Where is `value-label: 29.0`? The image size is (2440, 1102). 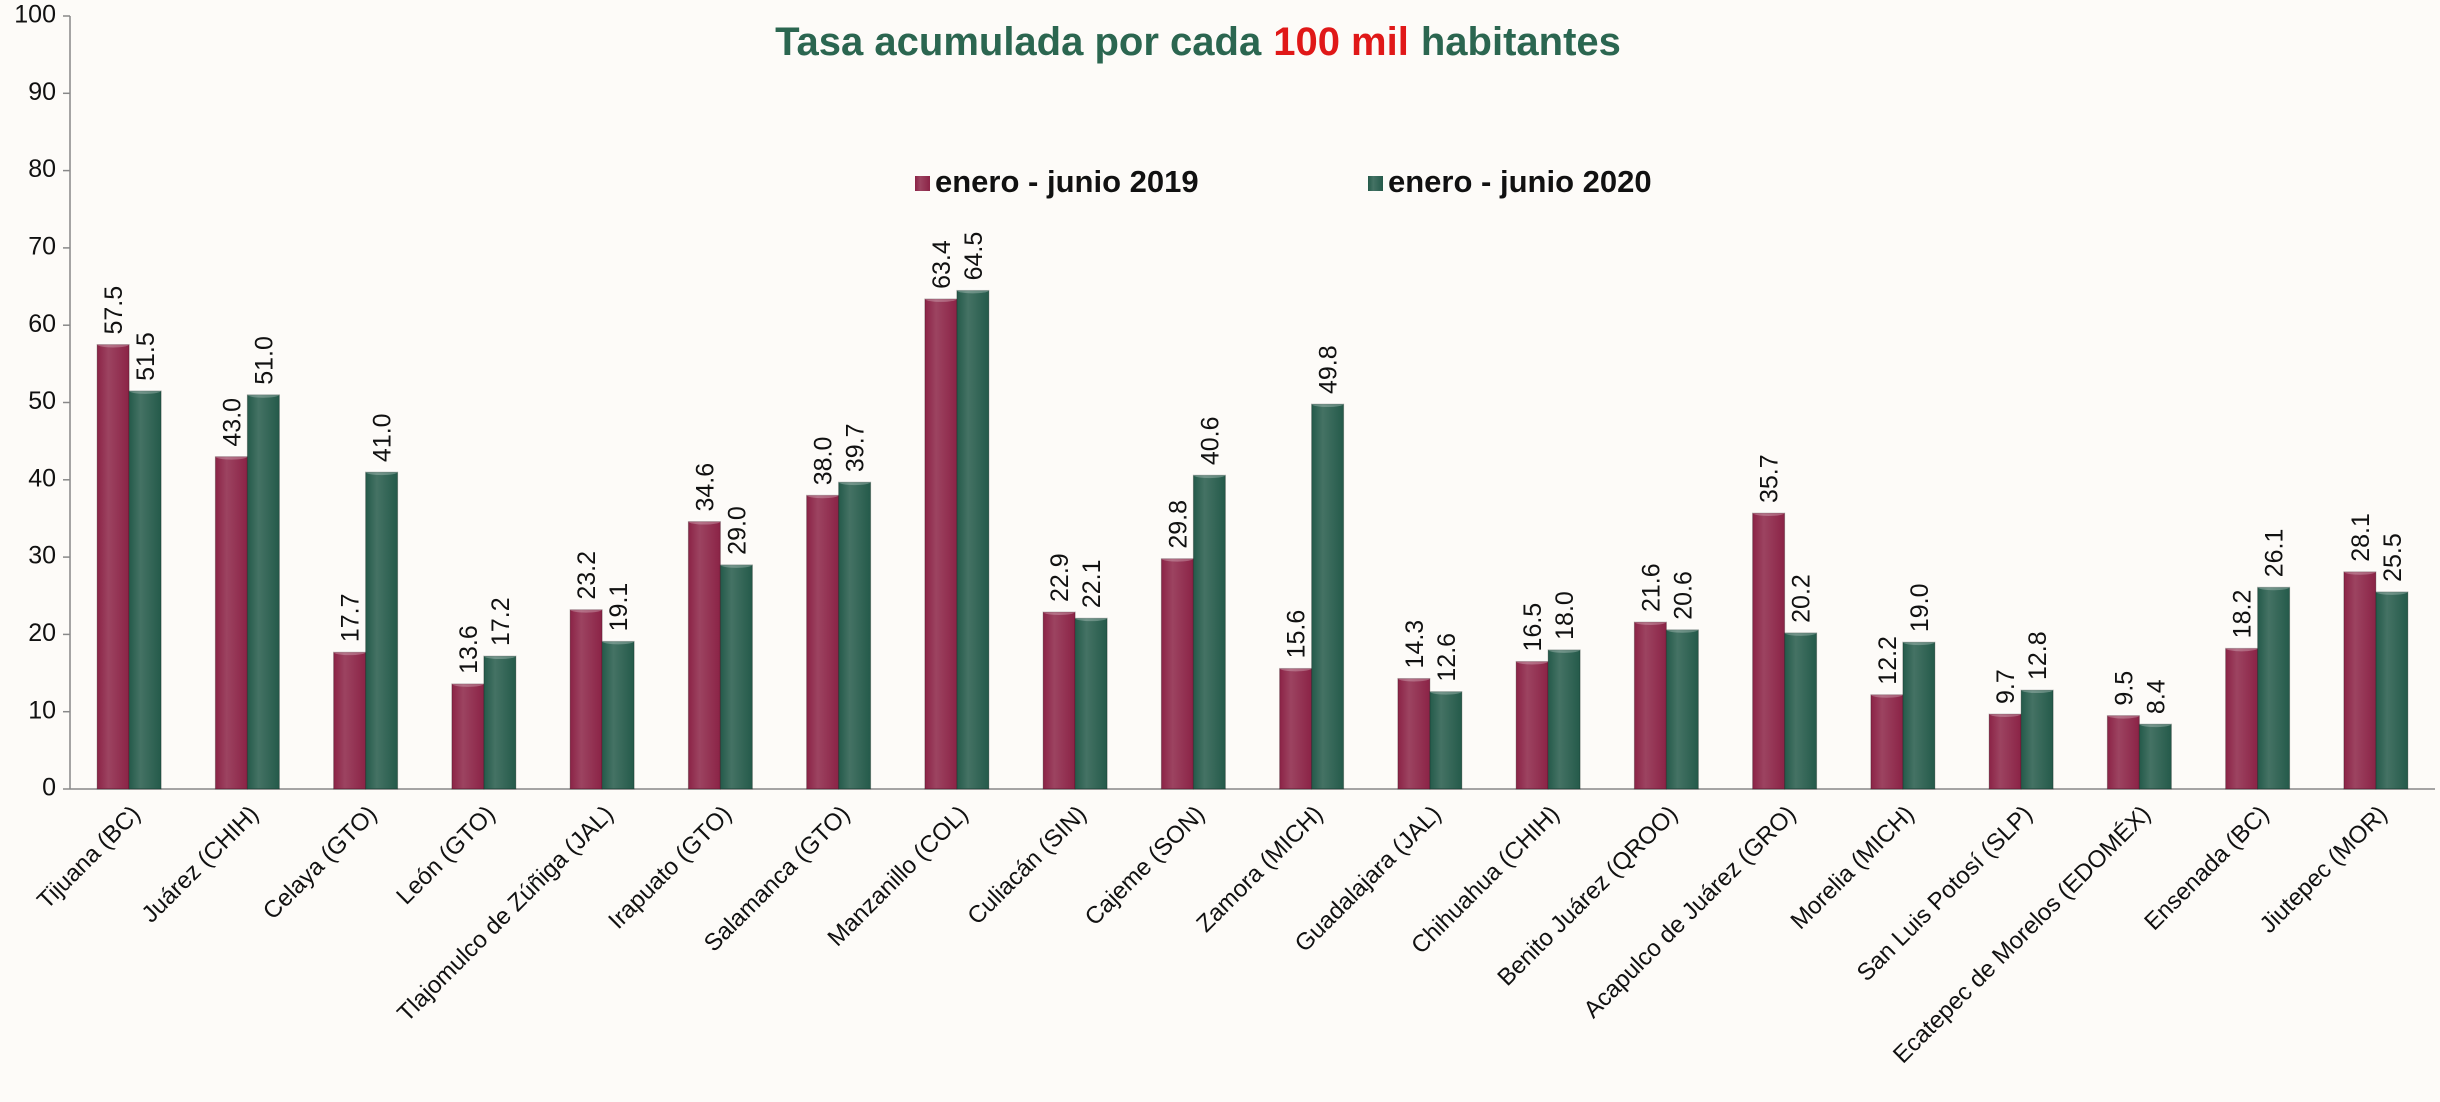 value-label: 29.0 is located at coordinates (737, 530).